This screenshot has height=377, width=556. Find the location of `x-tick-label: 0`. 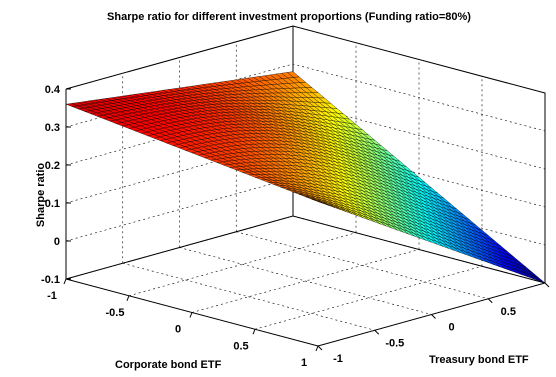

x-tick-label: 0 is located at coordinates (178, 330).